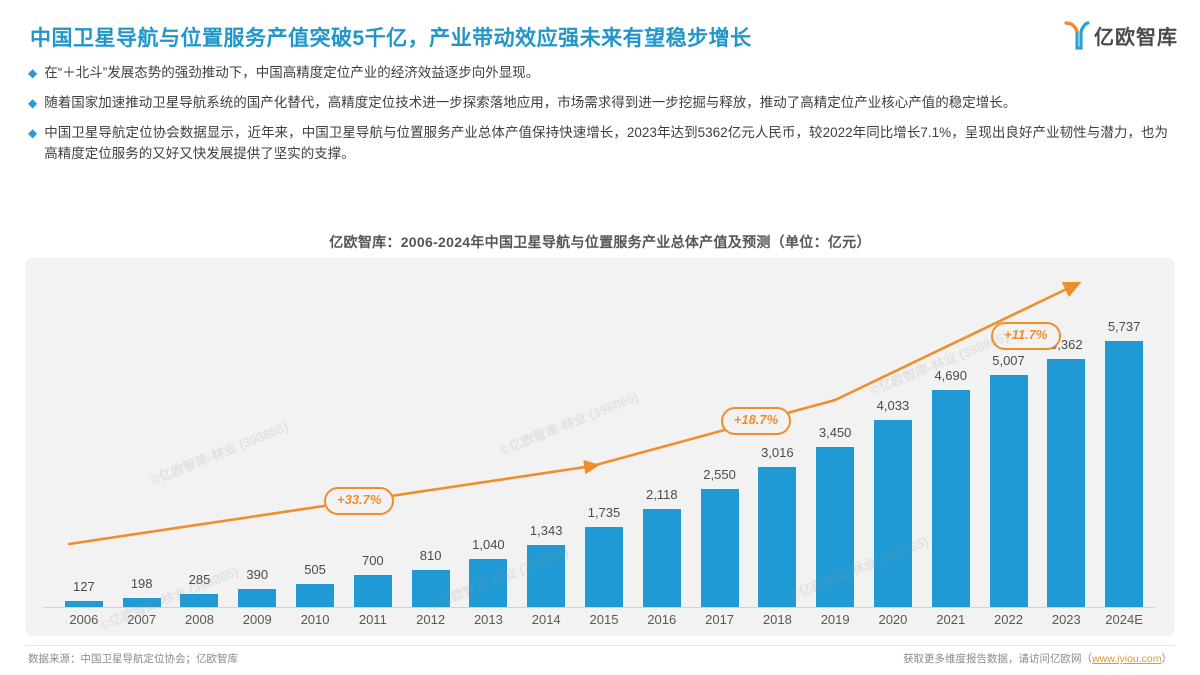 Image resolution: width=1200 pixels, height=675 pixels. I want to click on footer-cta-prefix: 获取更多维度报告数据，请访问亿欧网（, so click(998, 659).